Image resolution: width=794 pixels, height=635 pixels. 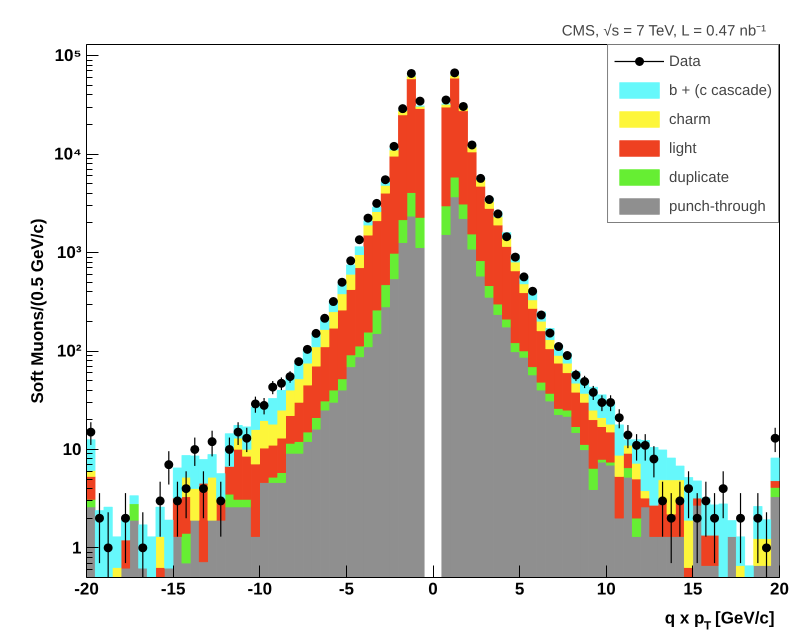 What do you see at coordinates (69, 252) in the screenshot?
I see `y-tick-label: 10³` at bounding box center [69, 252].